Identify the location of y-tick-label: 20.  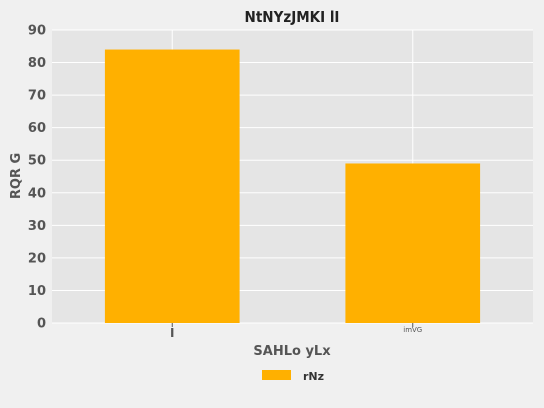
(37, 258).